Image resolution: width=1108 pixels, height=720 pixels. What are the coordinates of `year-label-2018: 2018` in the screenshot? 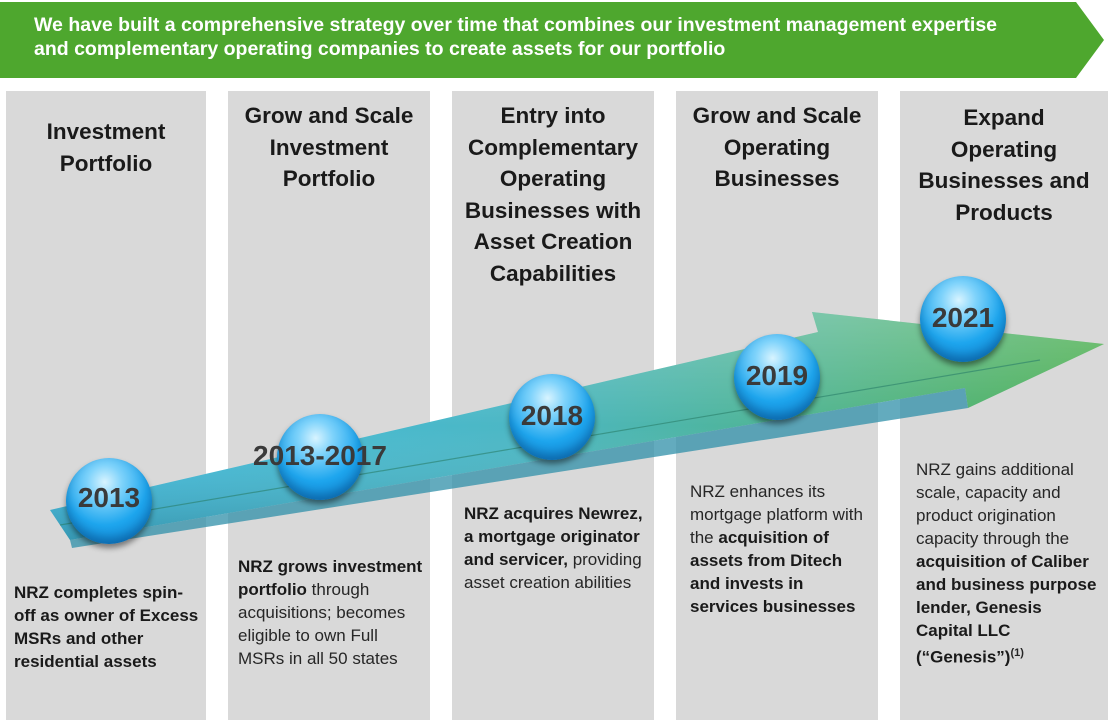 It's located at (552, 415).